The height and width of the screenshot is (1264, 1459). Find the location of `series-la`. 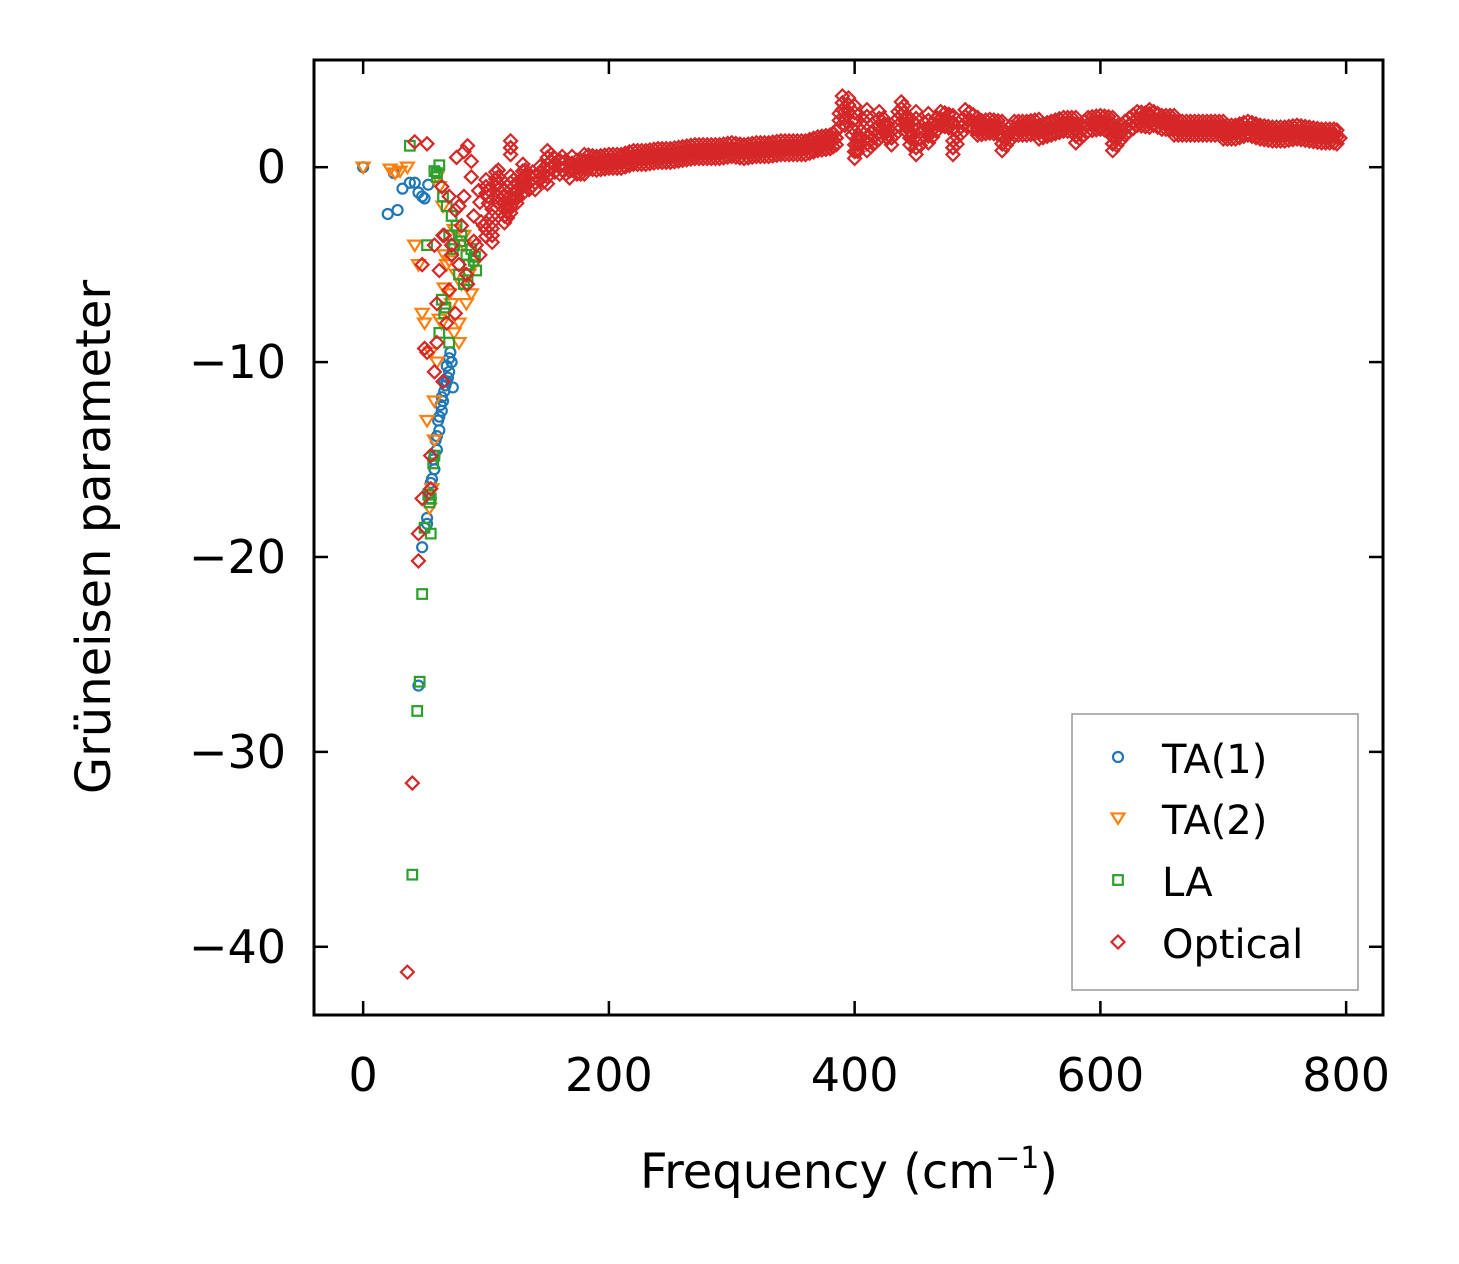

series-la is located at coordinates (443, 510).